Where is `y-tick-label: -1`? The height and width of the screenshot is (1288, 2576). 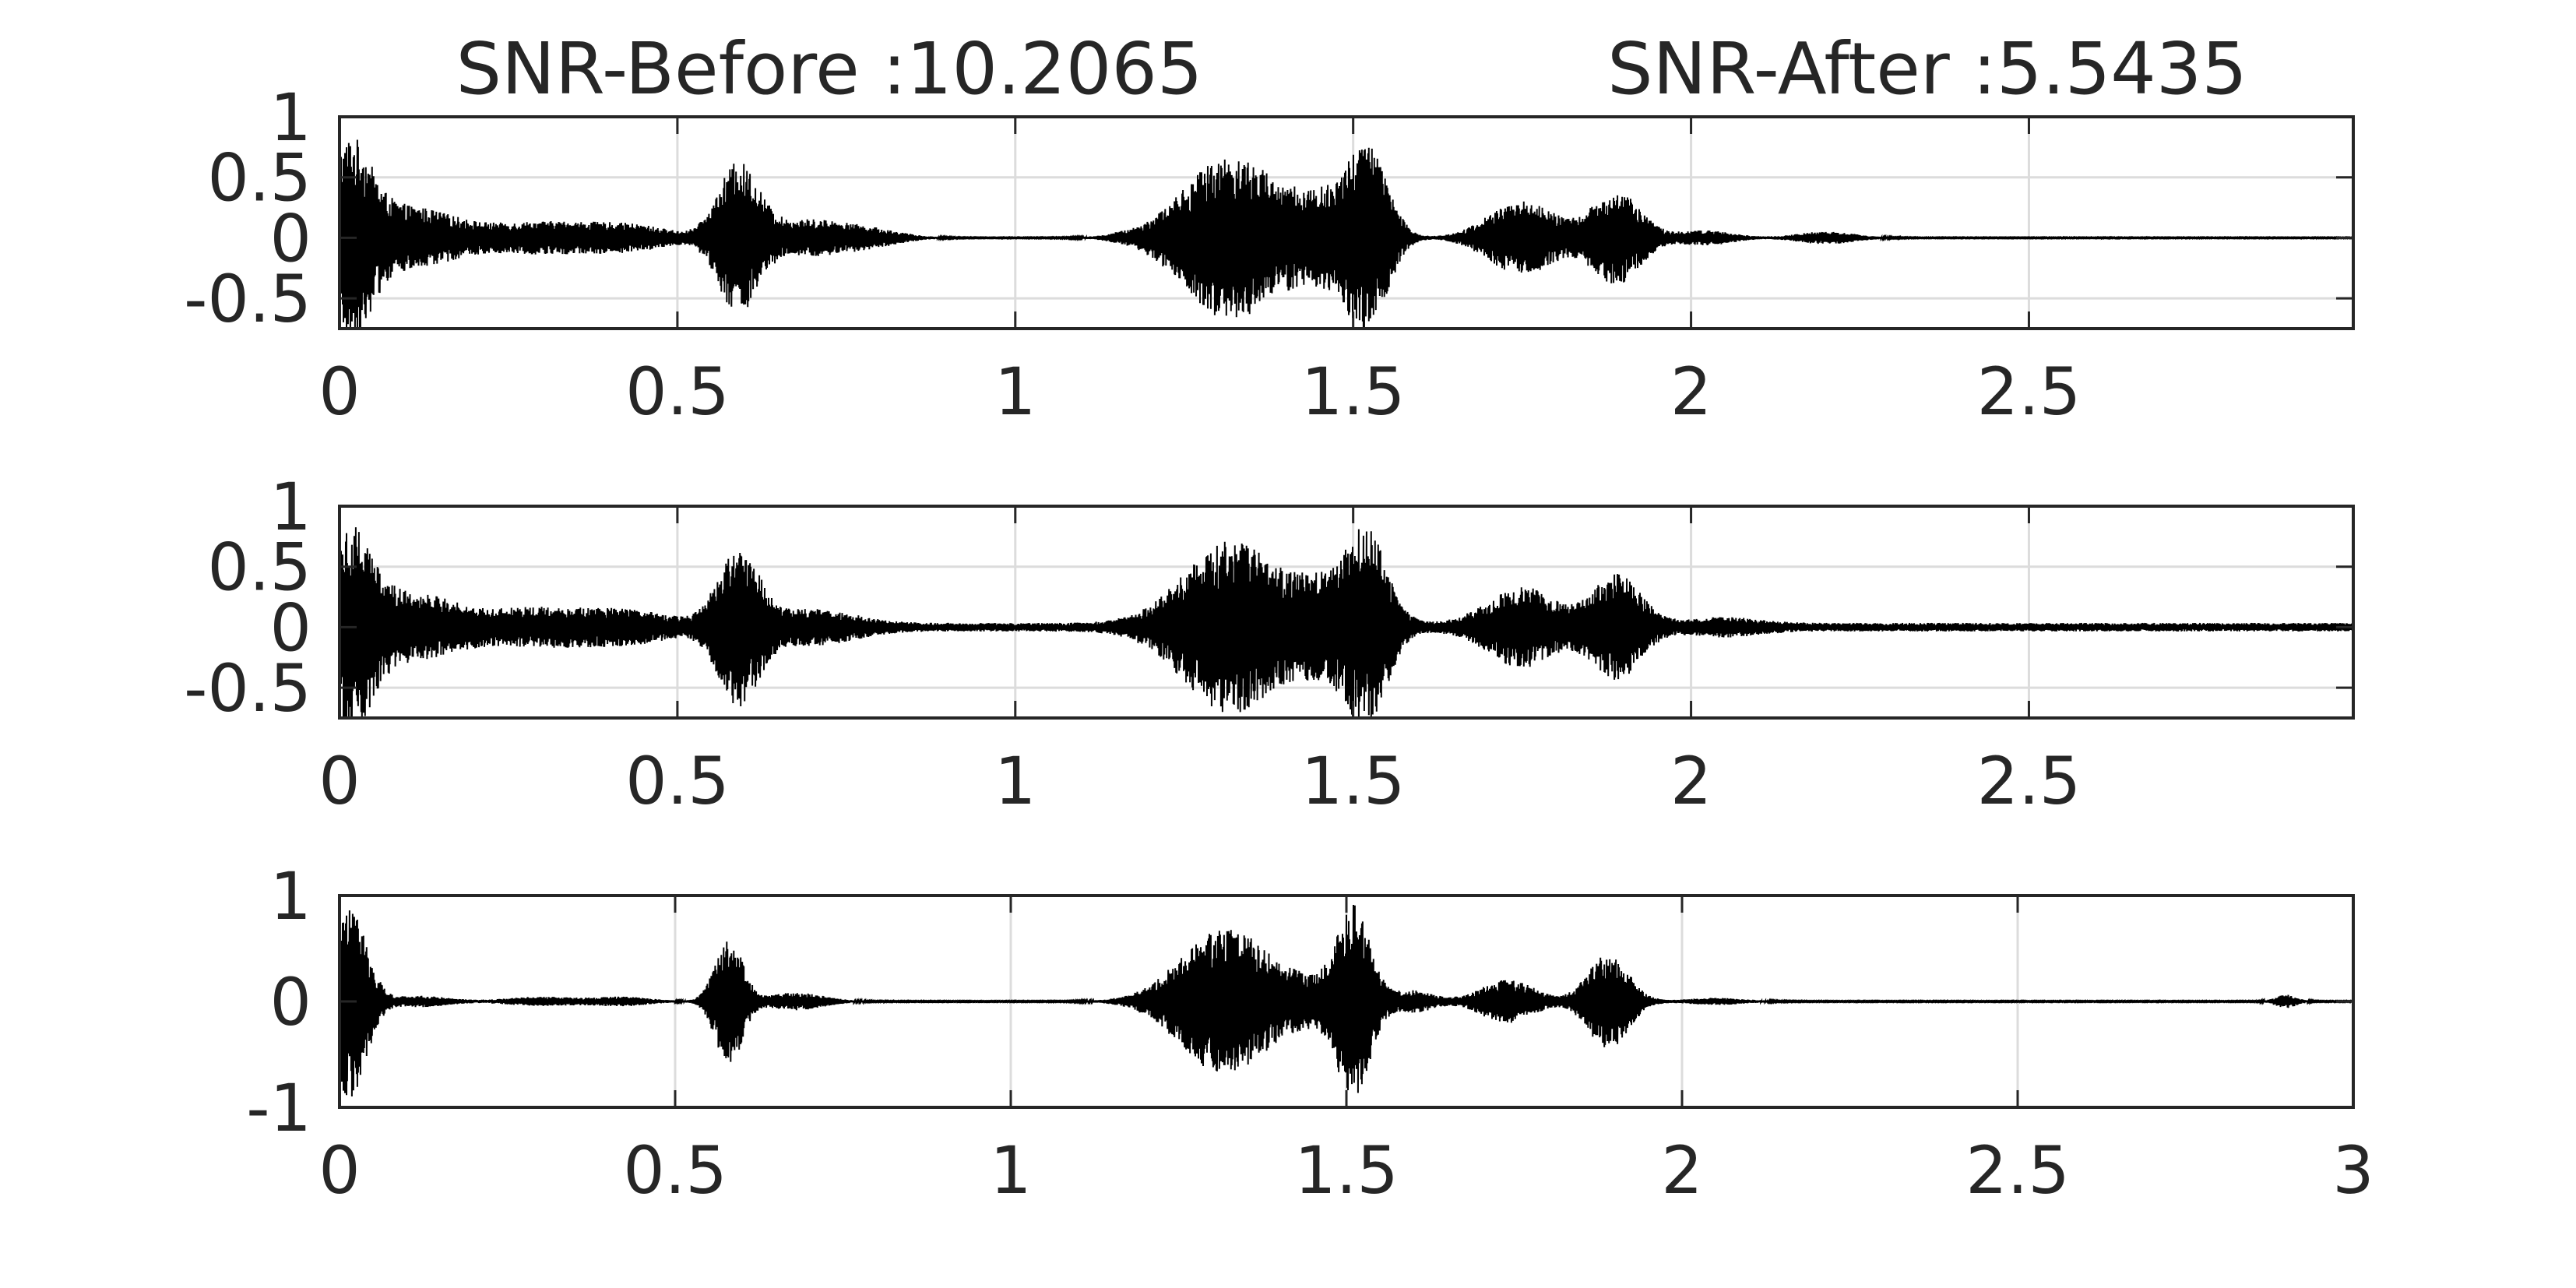 y-tick-label: -1 is located at coordinates (278, 1108).